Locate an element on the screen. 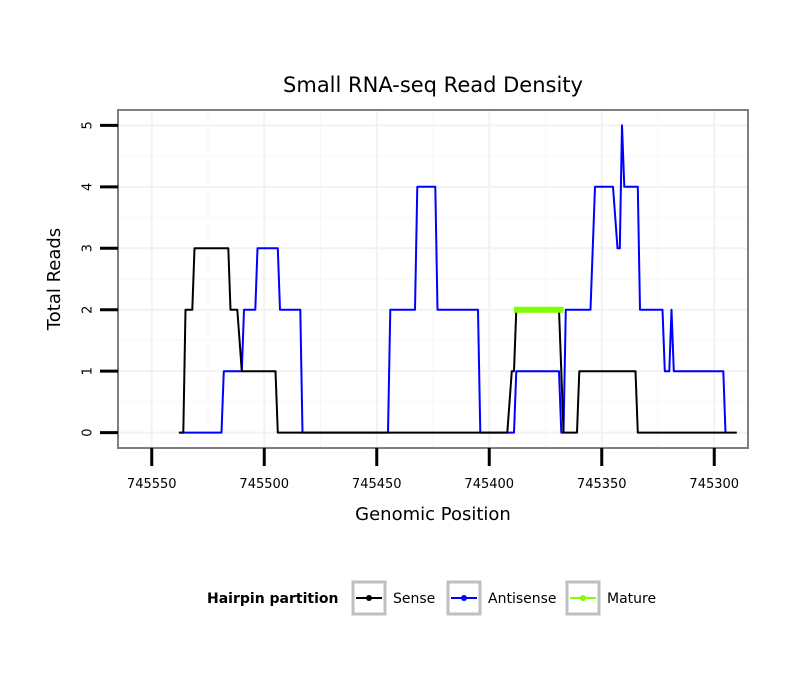  legend-marker-sense is located at coordinates (369, 598).